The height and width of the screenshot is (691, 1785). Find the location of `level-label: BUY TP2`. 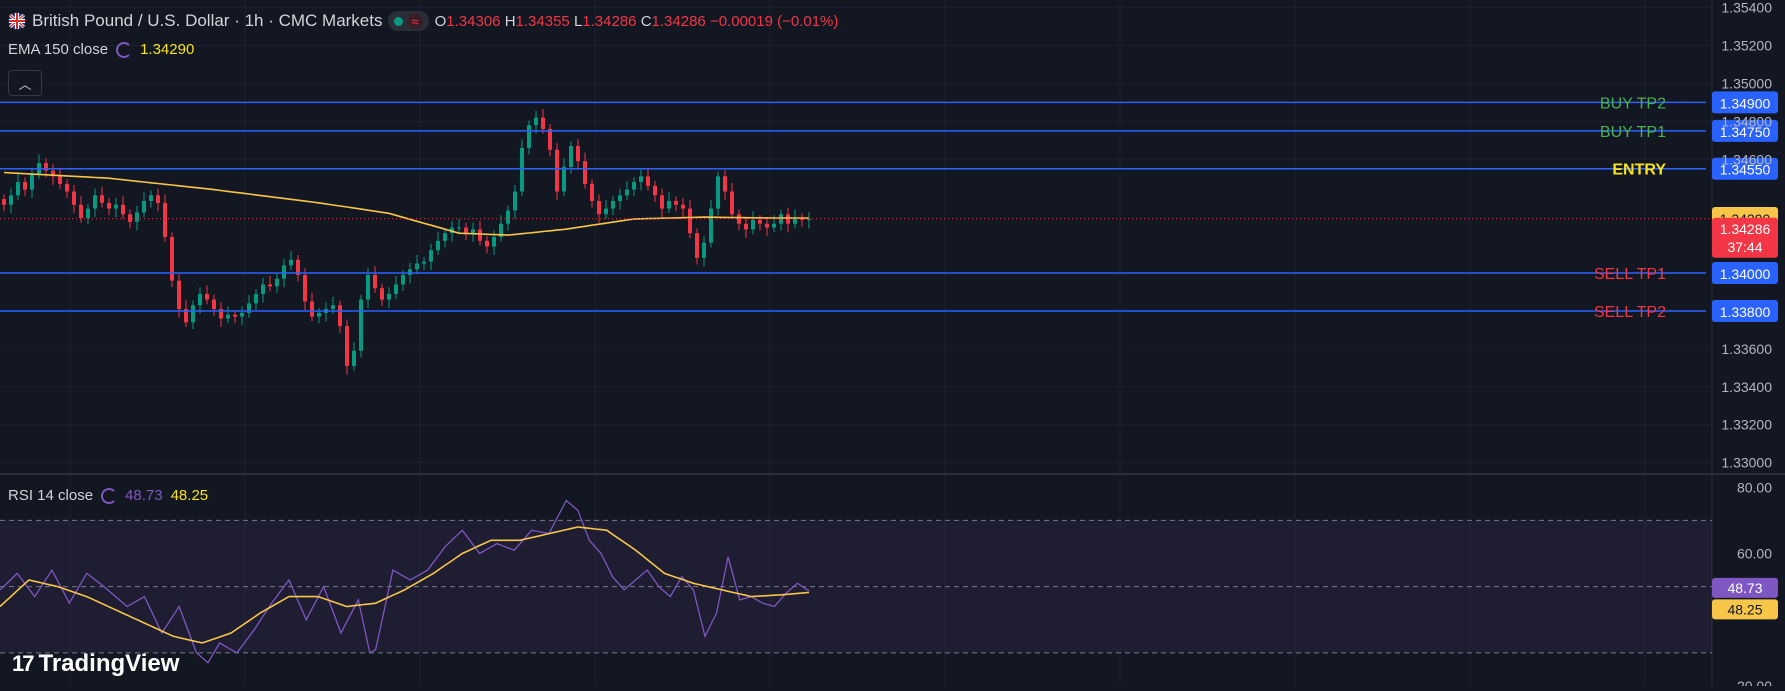

level-label: BUY TP2 is located at coordinates (1633, 103).